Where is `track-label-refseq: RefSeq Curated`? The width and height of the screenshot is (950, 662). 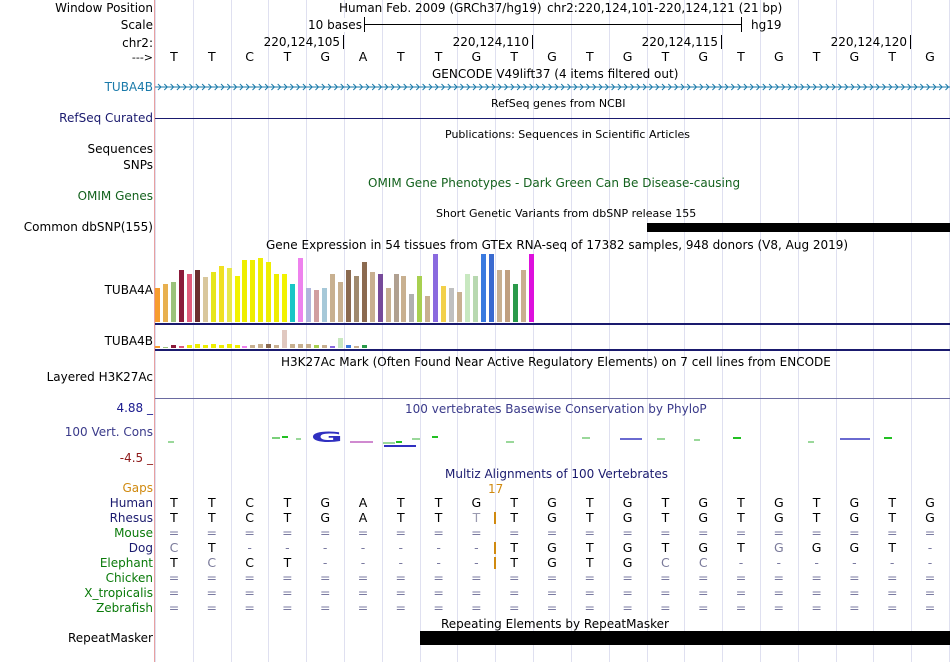
track-label-refseq: RefSeq Curated is located at coordinates (106, 118).